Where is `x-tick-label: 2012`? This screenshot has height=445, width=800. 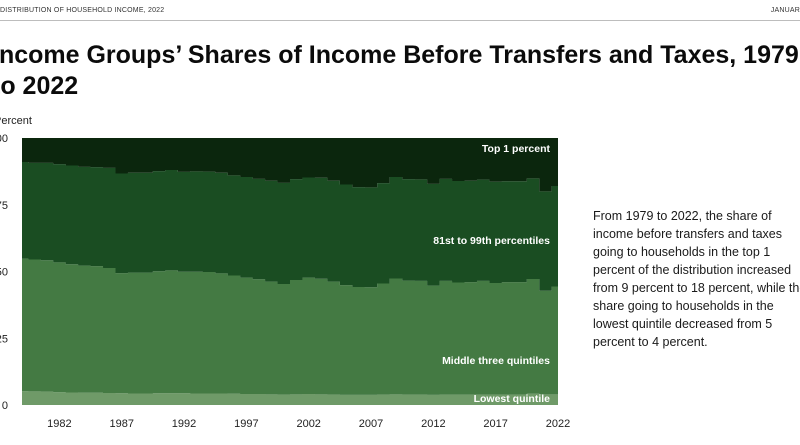 x-tick-label: 2012 is located at coordinates (433, 424).